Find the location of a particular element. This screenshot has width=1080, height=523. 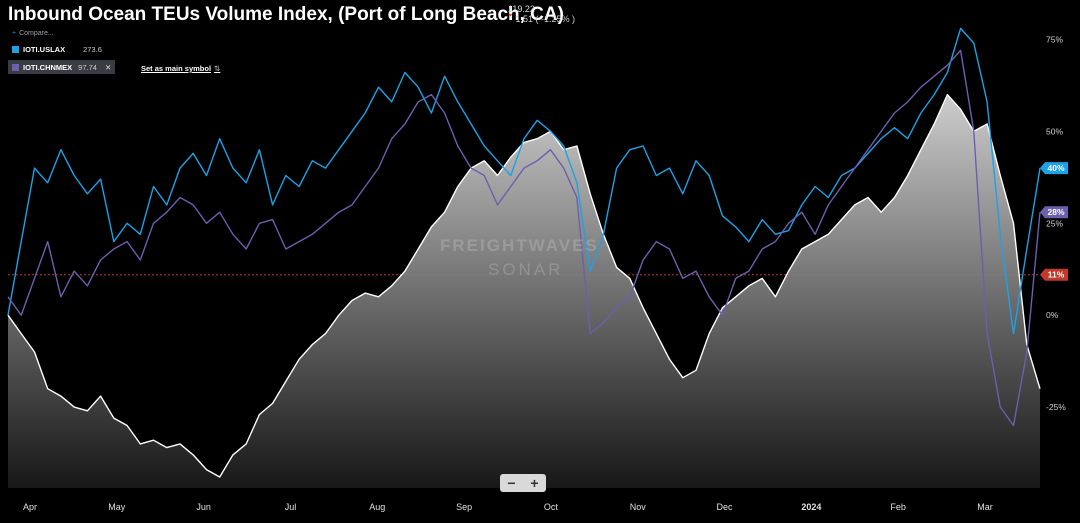

x-tick-label: Oct is located at coordinates (551, 507).